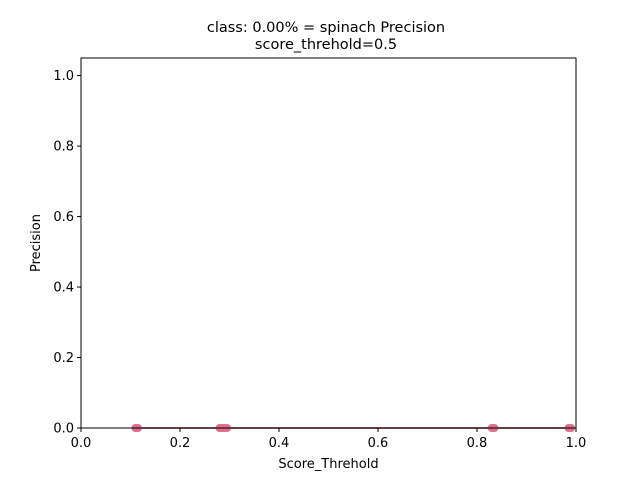 This screenshot has width=640, height=480. Describe the element at coordinates (576, 443) in the screenshot. I see `x-tick-label: 1.0` at that location.